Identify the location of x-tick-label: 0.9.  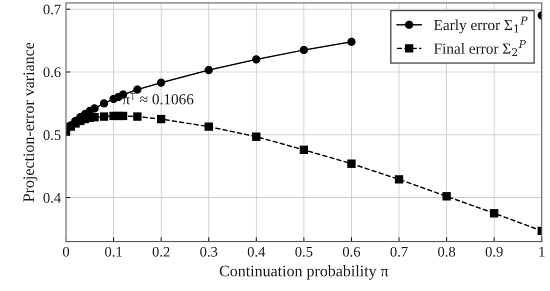
(494, 251).